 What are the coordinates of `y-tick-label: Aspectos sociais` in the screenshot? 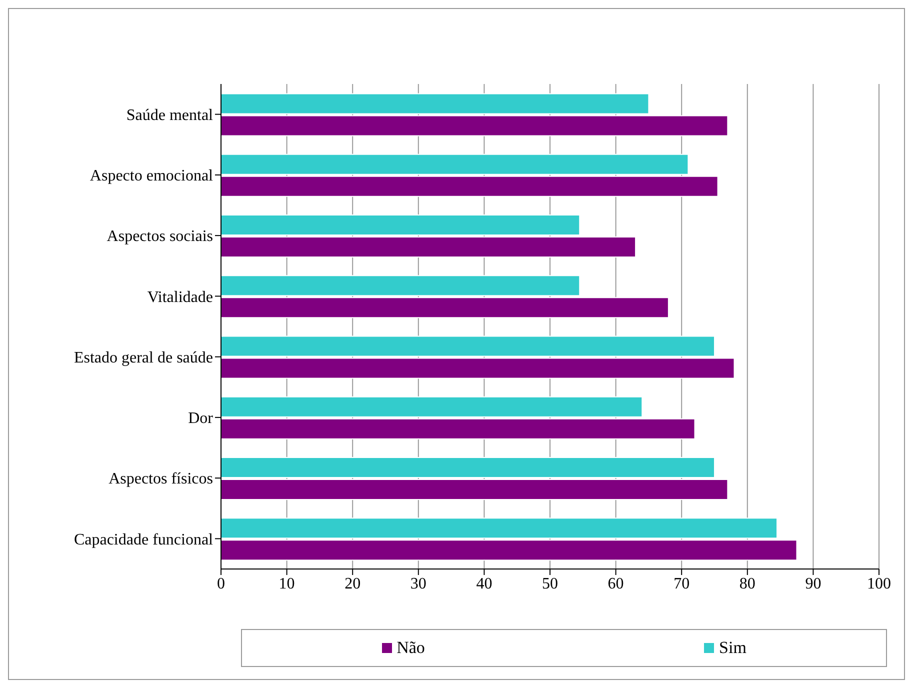 It's located at (159, 237).